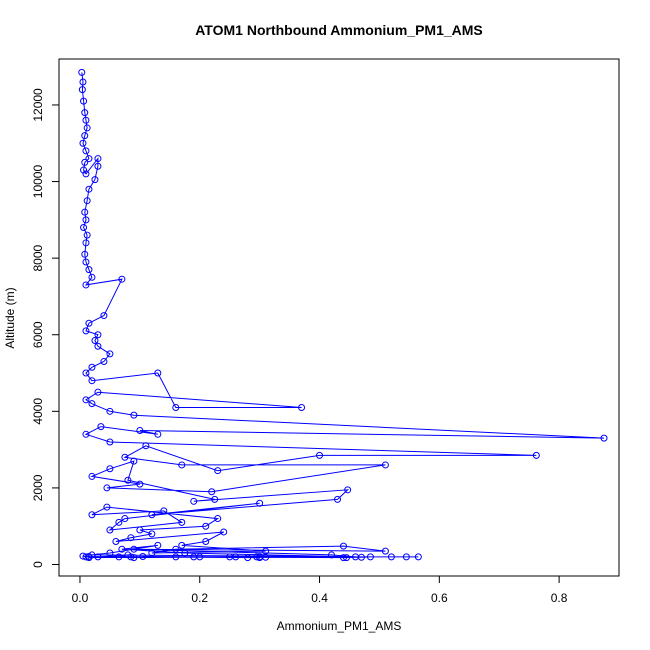 The image size is (650, 650). I want to click on y-tick-label: 12000, so click(38, 105).